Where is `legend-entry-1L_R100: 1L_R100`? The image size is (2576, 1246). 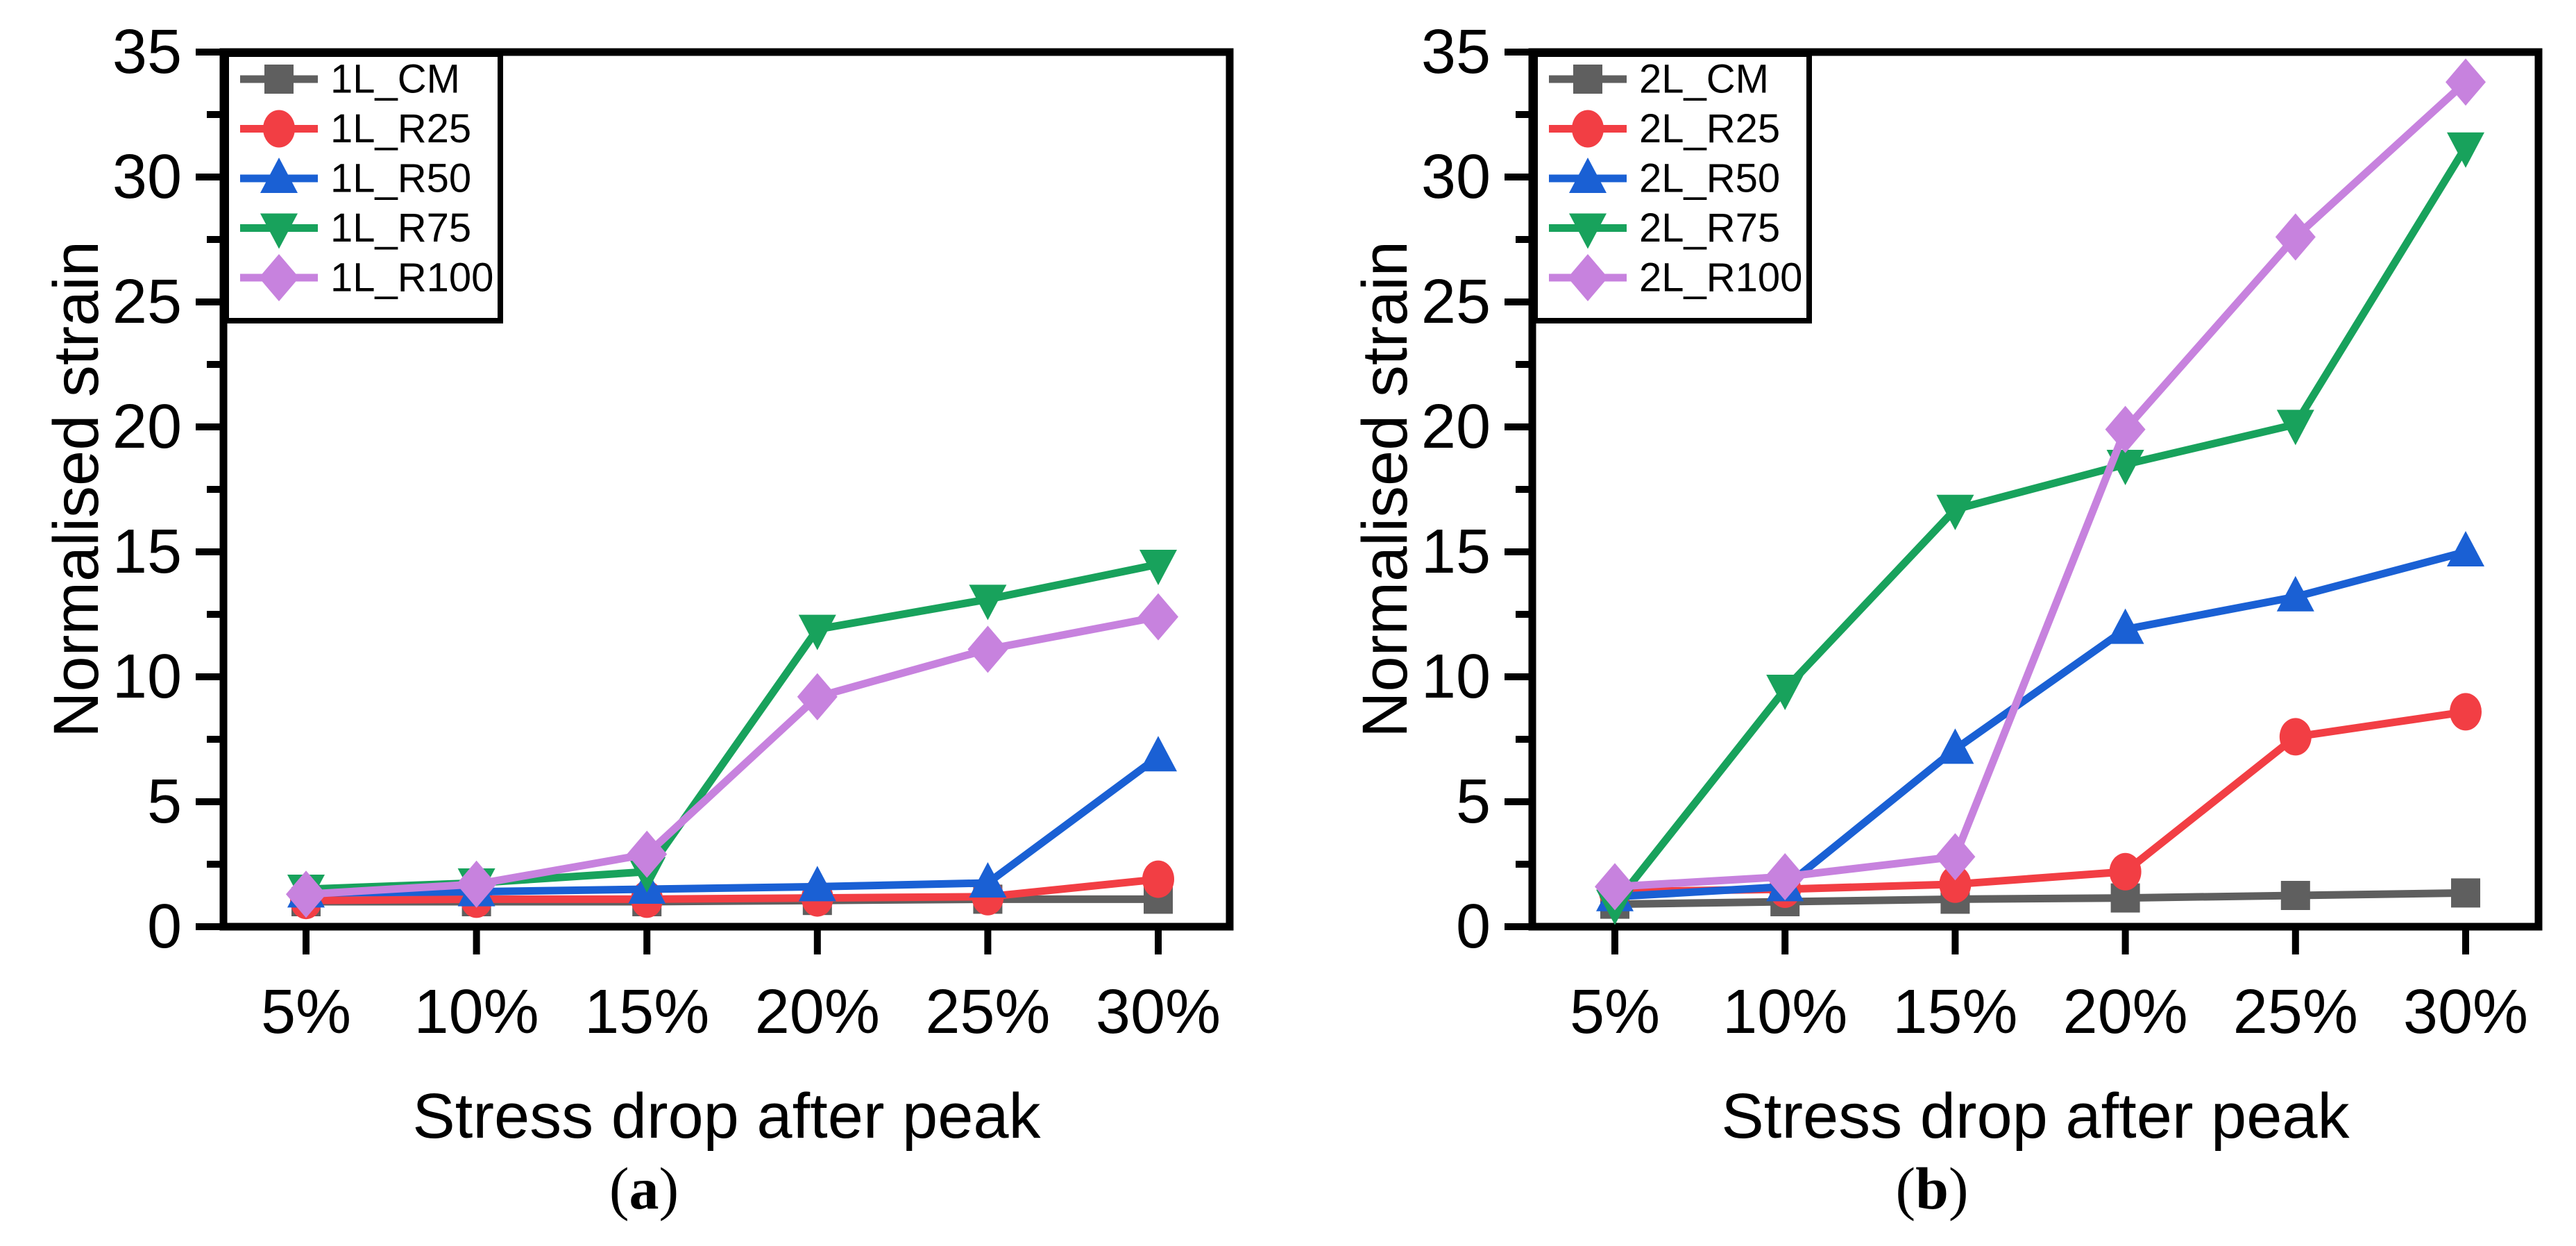
legend-entry-1L_R100: 1L_R100 is located at coordinates (366, 277).